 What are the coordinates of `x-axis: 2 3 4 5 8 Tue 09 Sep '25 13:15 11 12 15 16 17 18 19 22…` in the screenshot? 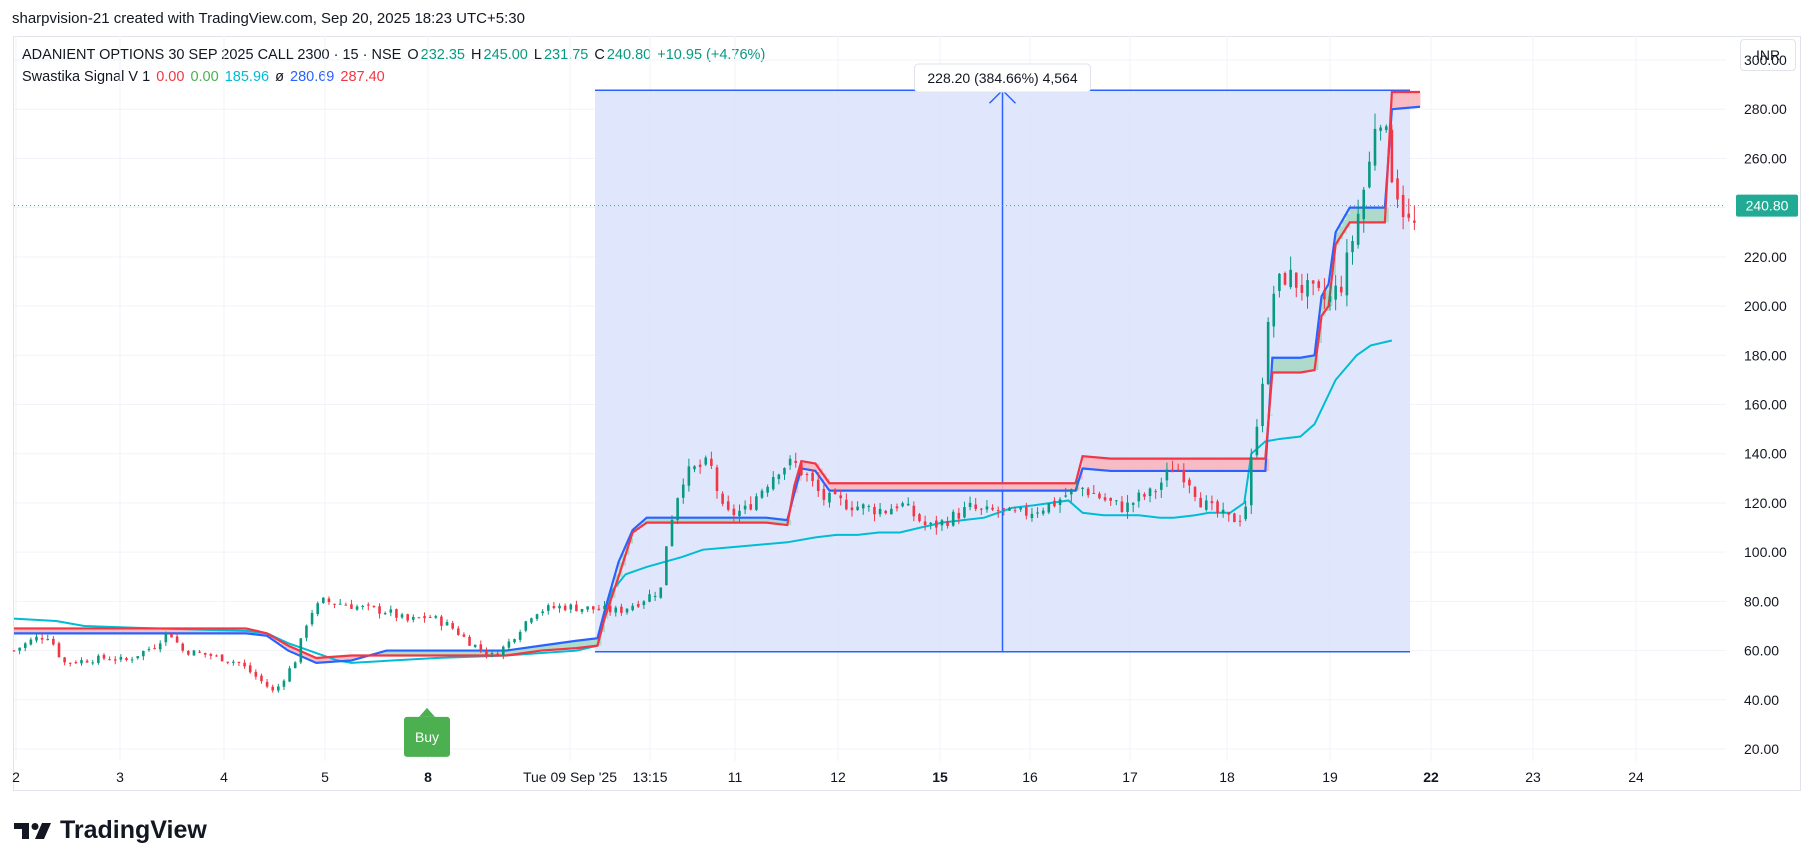 It's located at (828, 777).